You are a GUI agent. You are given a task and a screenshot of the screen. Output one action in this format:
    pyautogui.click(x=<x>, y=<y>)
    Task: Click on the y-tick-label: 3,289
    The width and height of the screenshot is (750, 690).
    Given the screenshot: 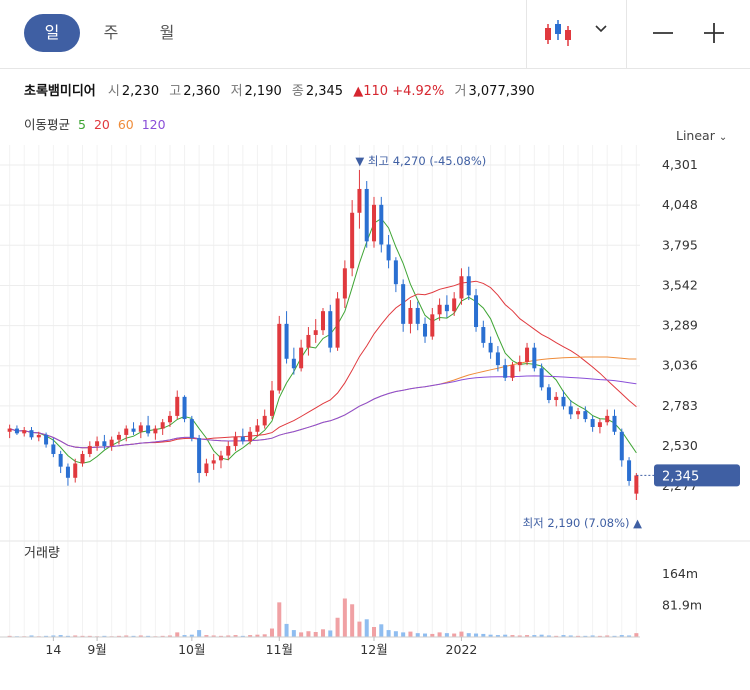 What is the action you would take?
    pyautogui.click(x=680, y=325)
    